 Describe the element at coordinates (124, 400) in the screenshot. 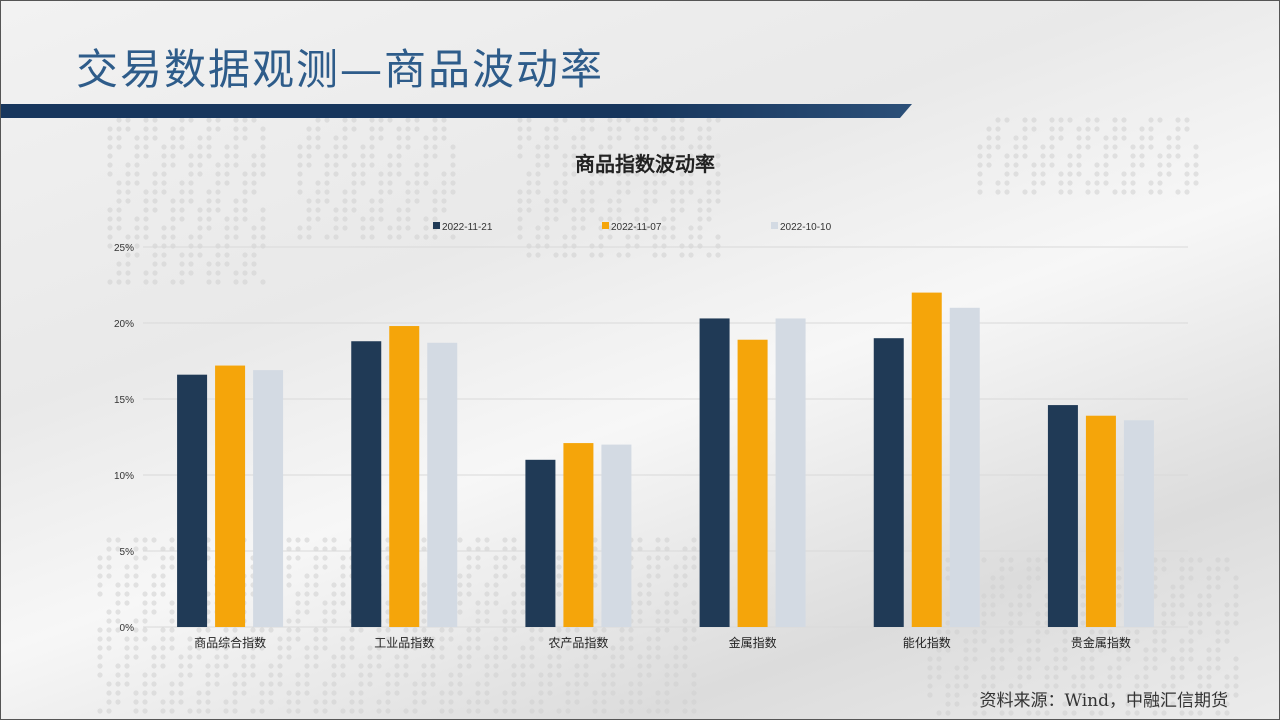

I see `y-tick-label: 15%` at that location.